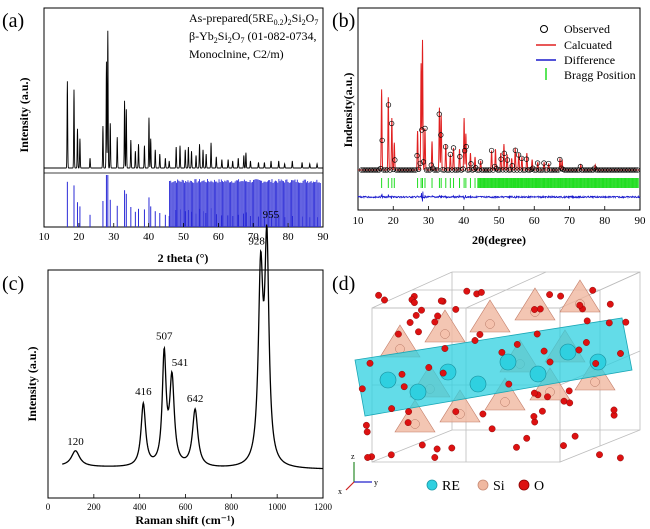 This screenshot has height=529, width=650. What do you see at coordinates (24, 114) in the screenshot?
I see `panel-a-ylabel: Intensity (a.u.)` at bounding box center [24, 114].